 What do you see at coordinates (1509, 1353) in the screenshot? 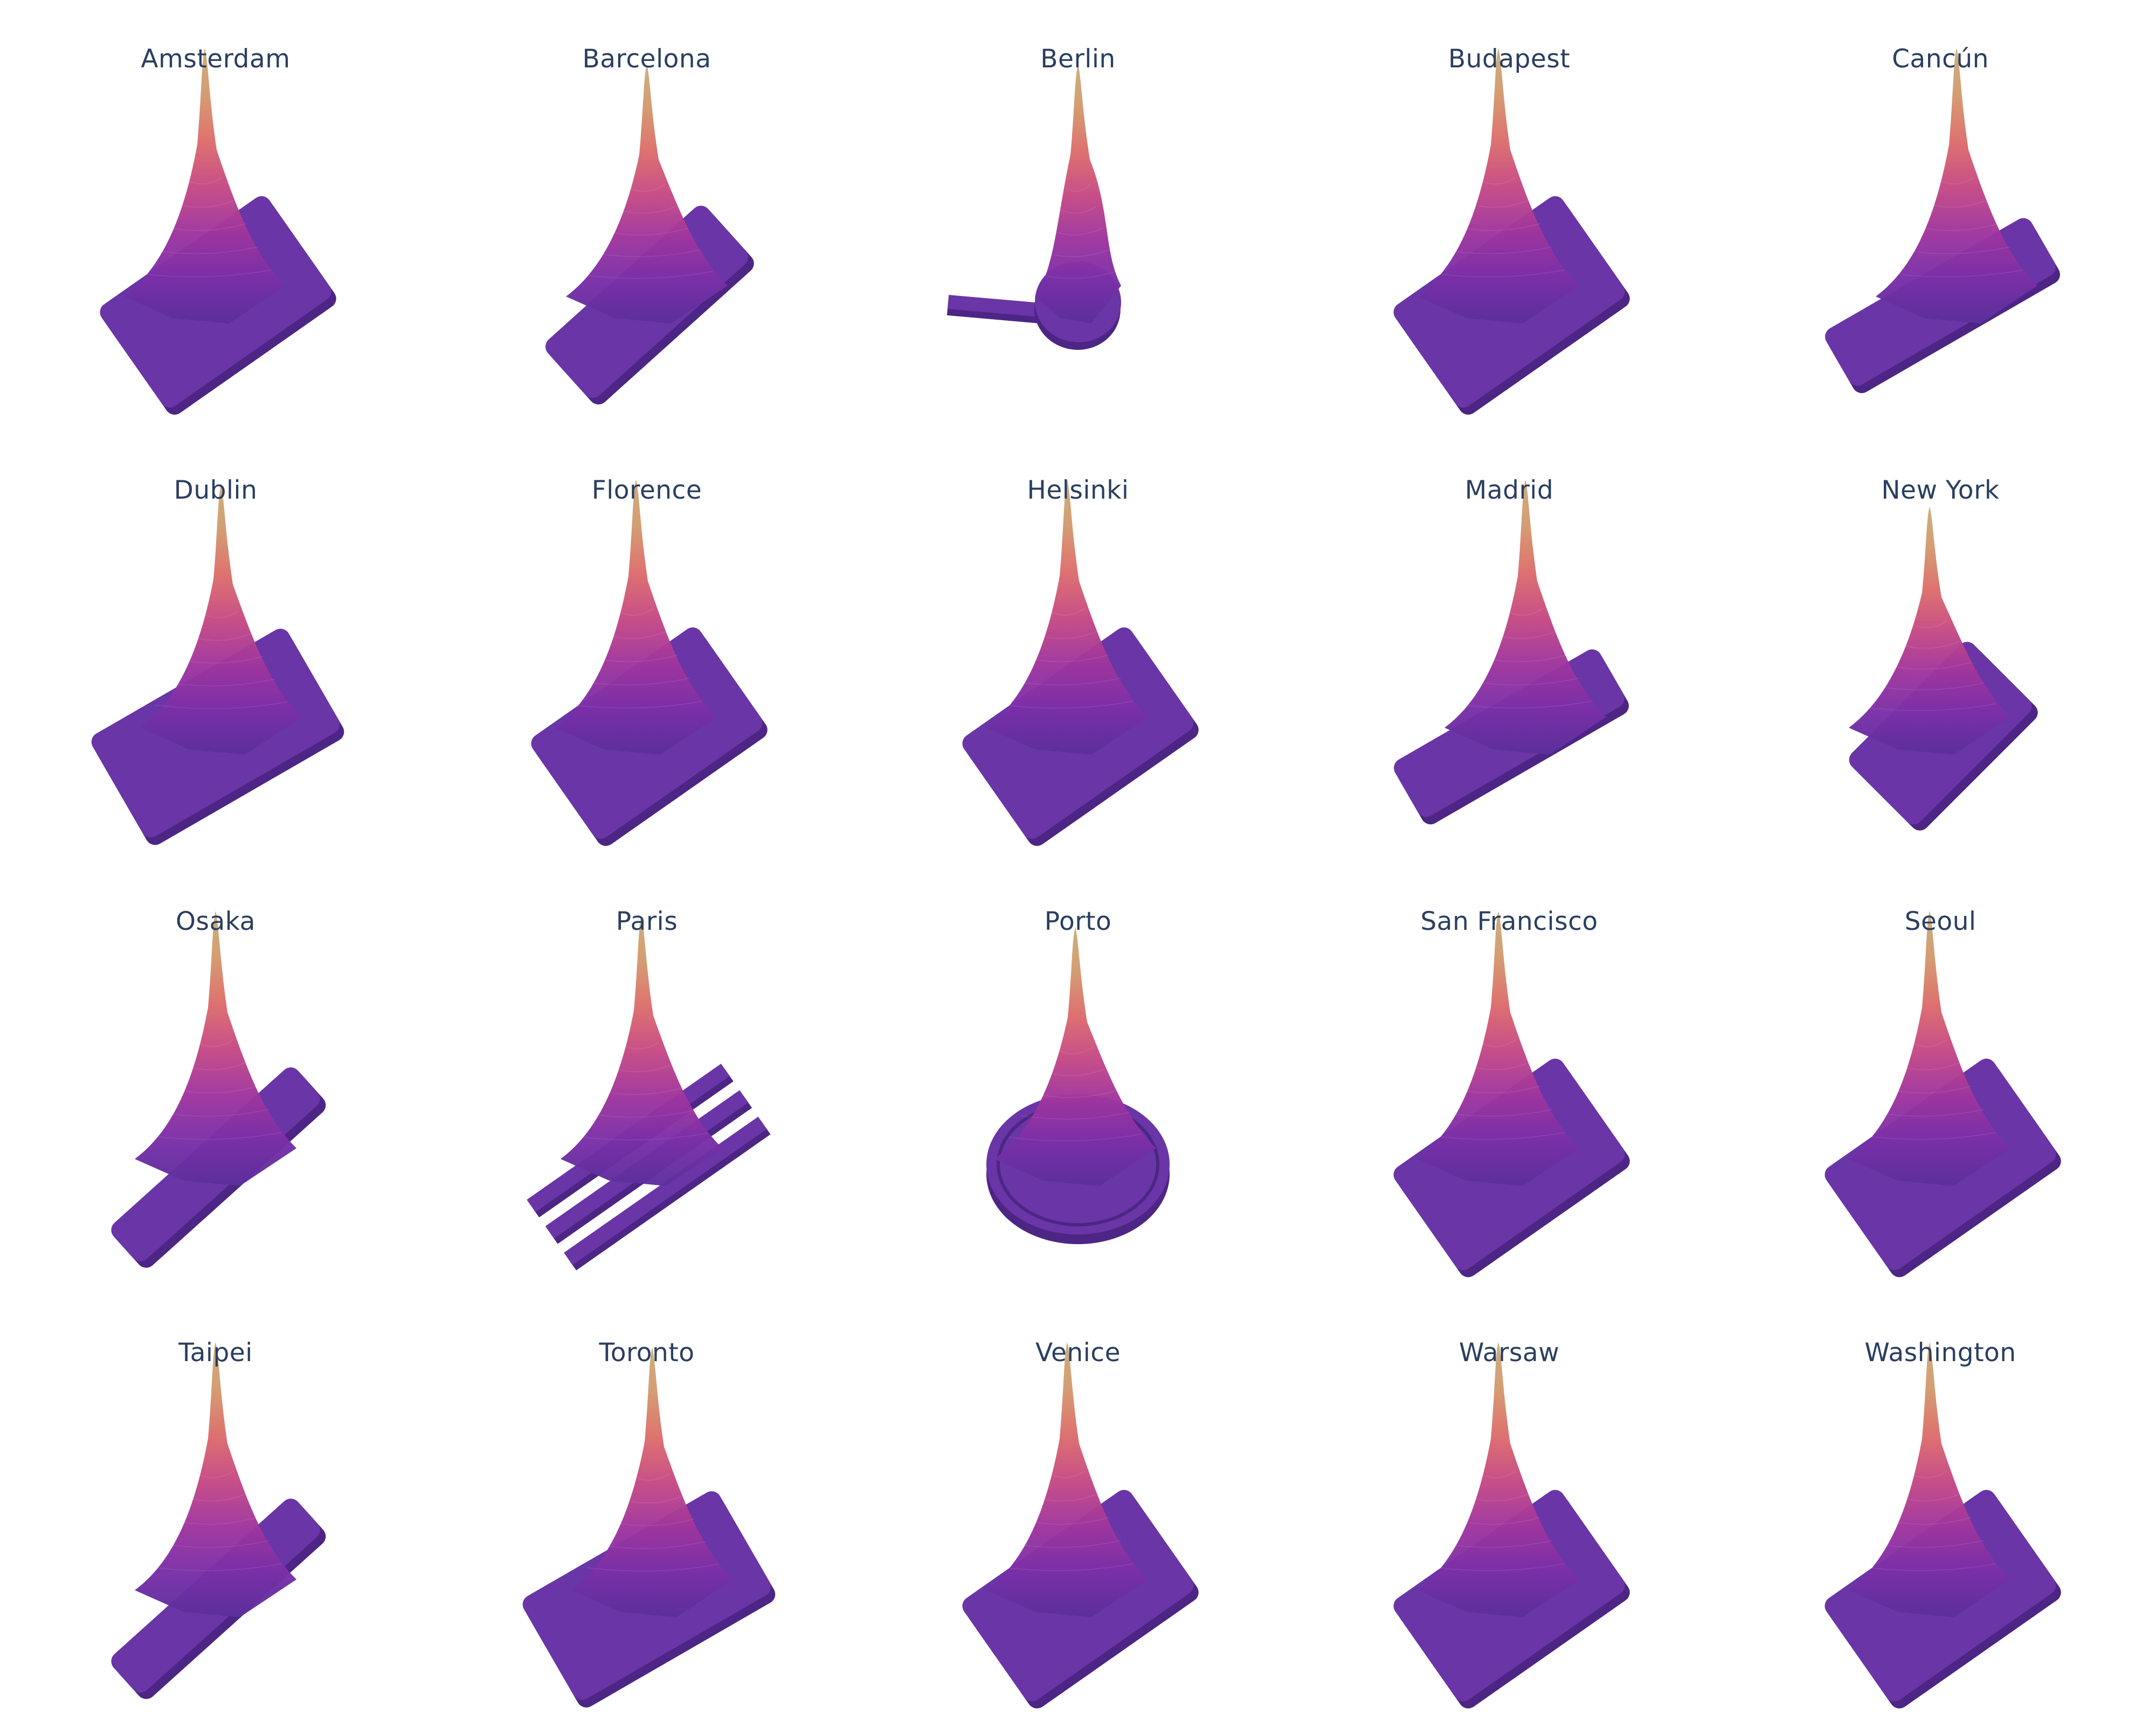
I see `panel-title: Warsaw` at bounding box center [1509, 1353].